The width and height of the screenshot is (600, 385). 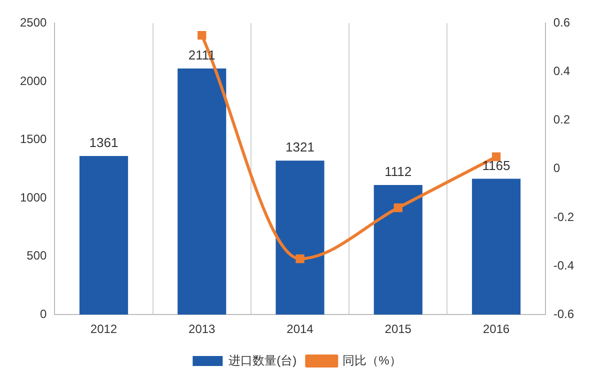 What do you see at coordinates (372, 360) in the screenshot?
I see `legend-label: 同比（%）` at bounding box center [372, 360].